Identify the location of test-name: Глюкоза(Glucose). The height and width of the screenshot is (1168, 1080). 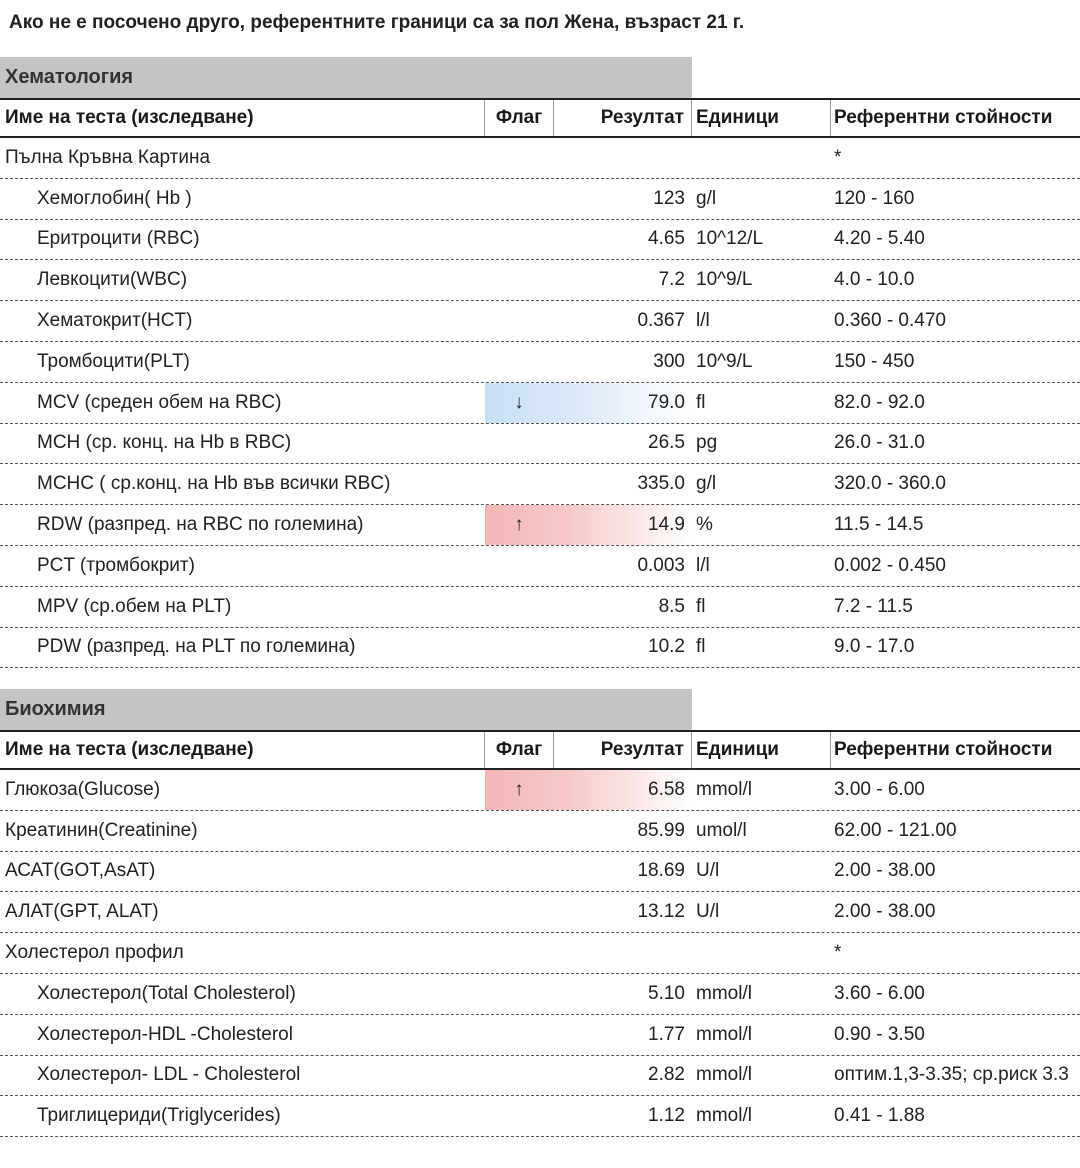
(83, 789).